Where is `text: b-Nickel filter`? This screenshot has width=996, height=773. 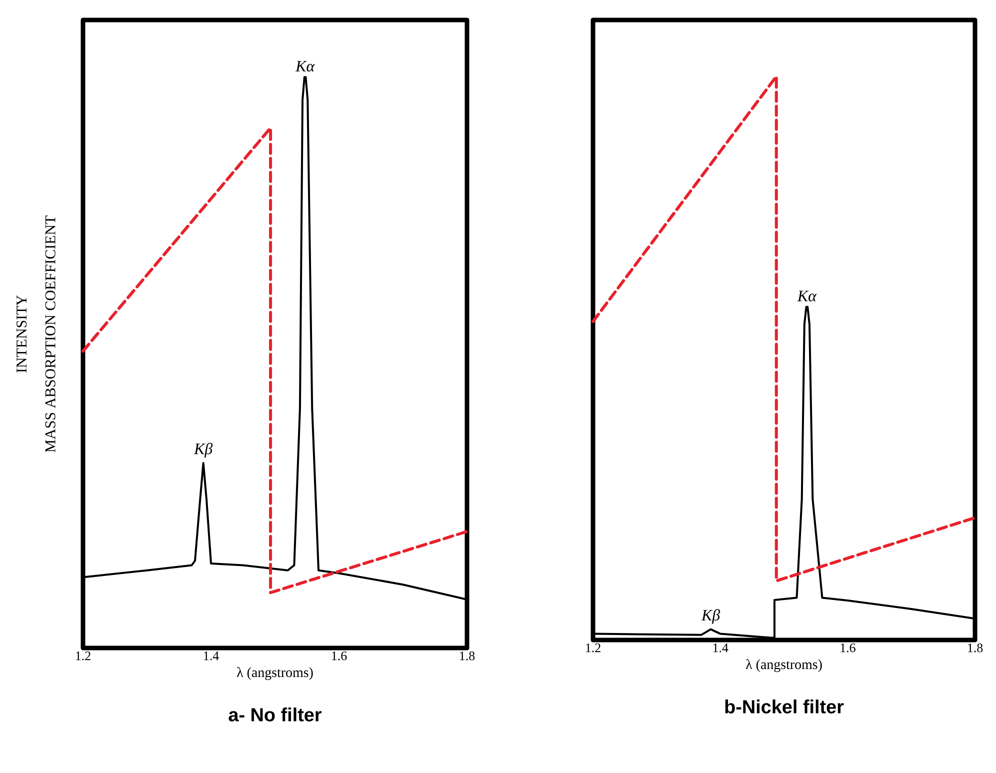
text: b-Nickel filter is located at coordinates (784, 707).